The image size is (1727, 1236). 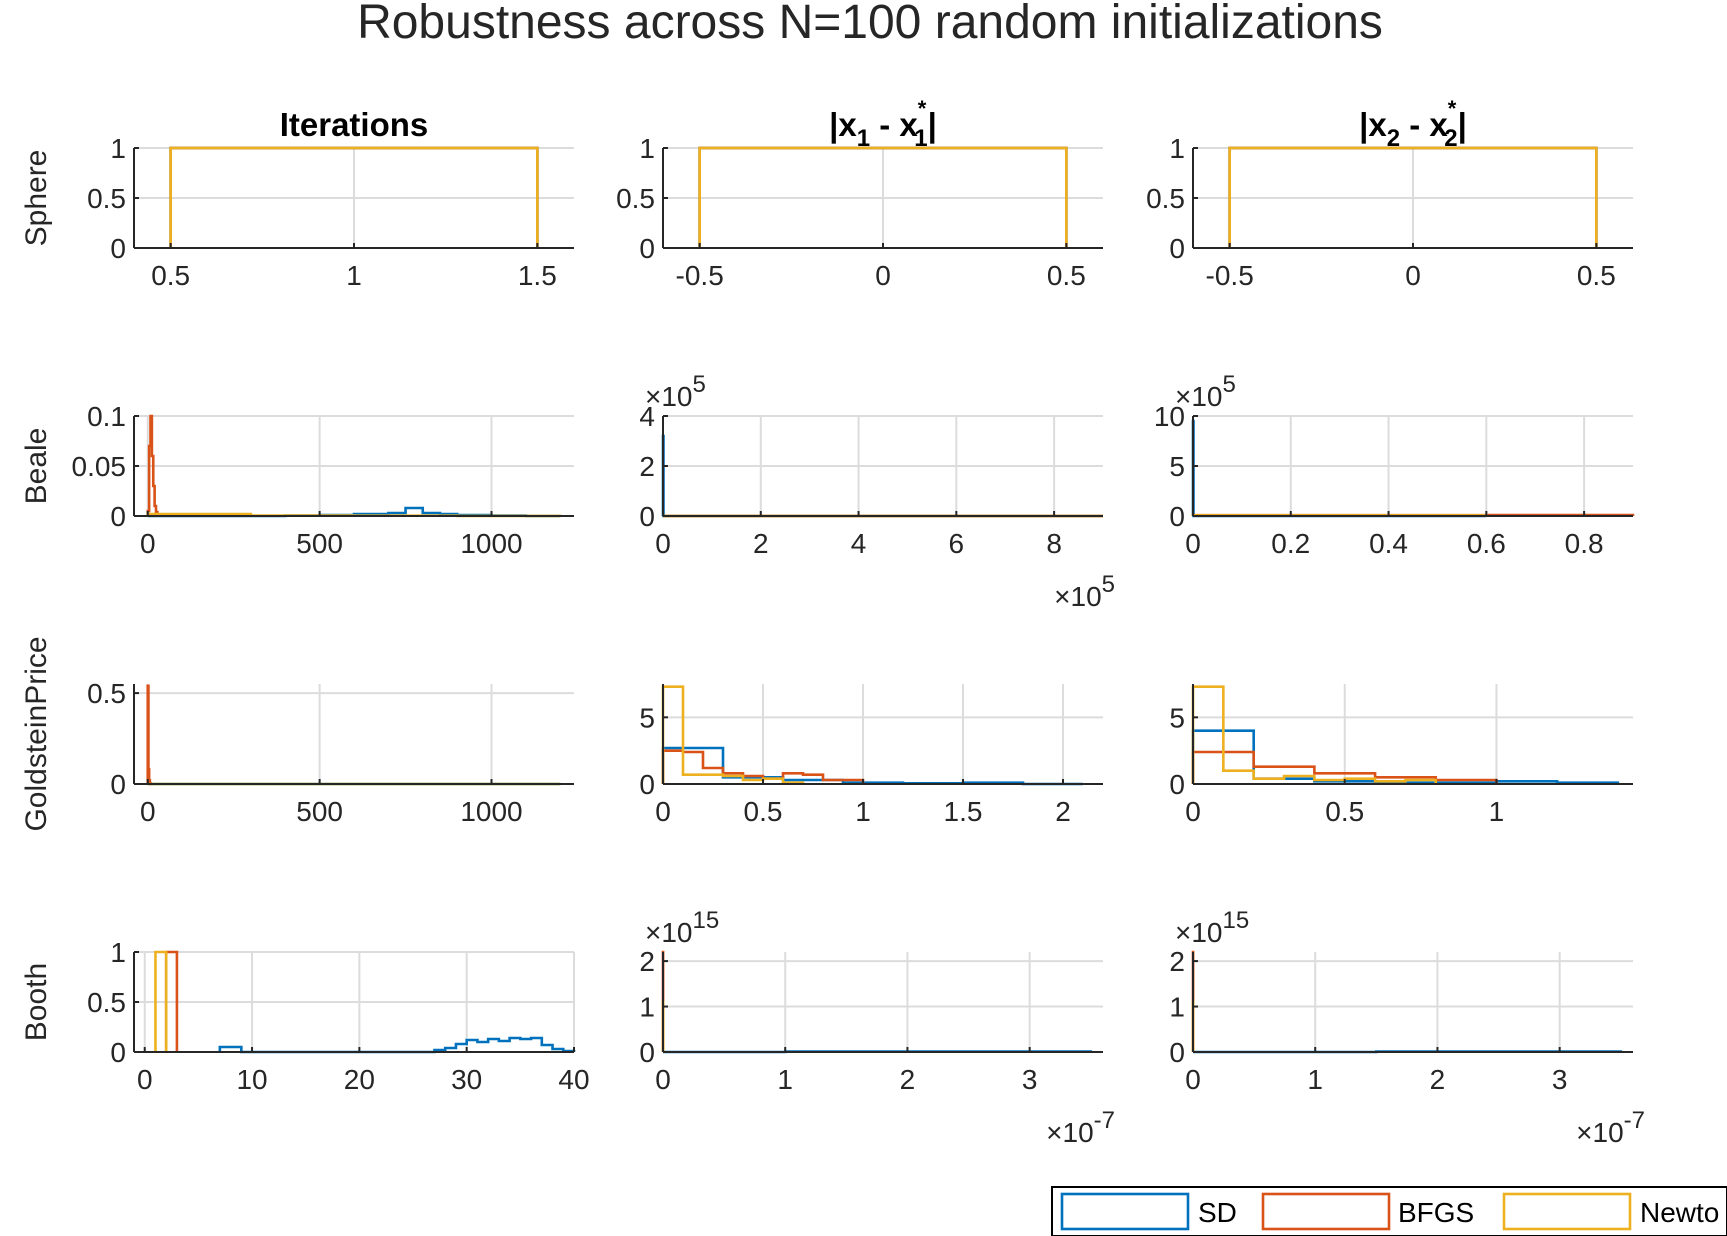 I want to click on y-tick-label: 0.1, so click(x=106, y=416).